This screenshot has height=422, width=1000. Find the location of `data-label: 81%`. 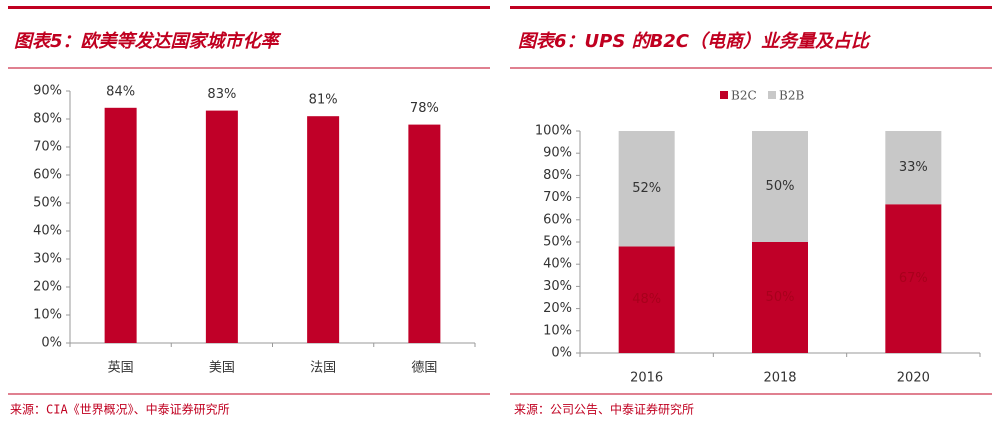

data-label: 81% is located at coordinates (323, 100).